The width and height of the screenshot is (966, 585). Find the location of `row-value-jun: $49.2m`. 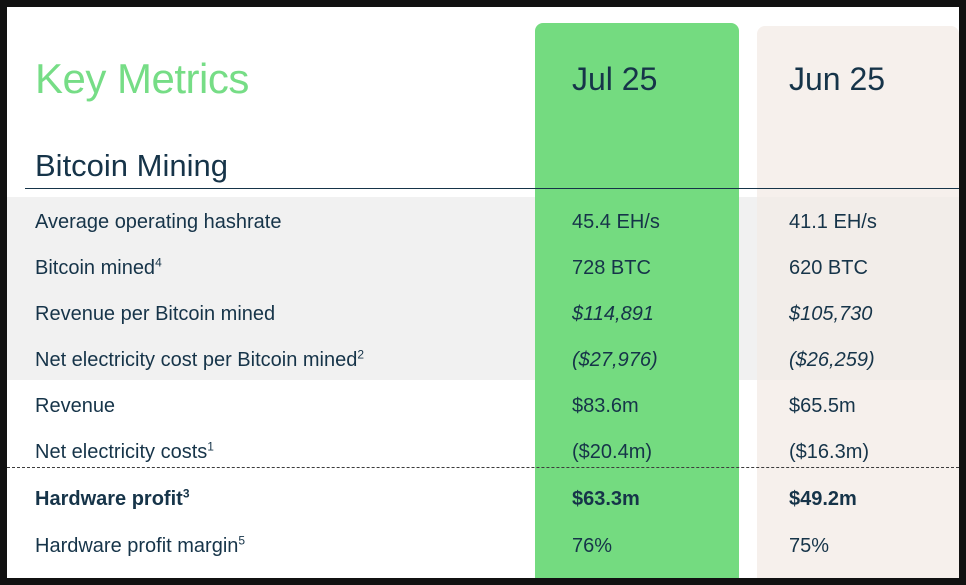

row-value-jun: $49.2m is located at coordinates (823, 499).